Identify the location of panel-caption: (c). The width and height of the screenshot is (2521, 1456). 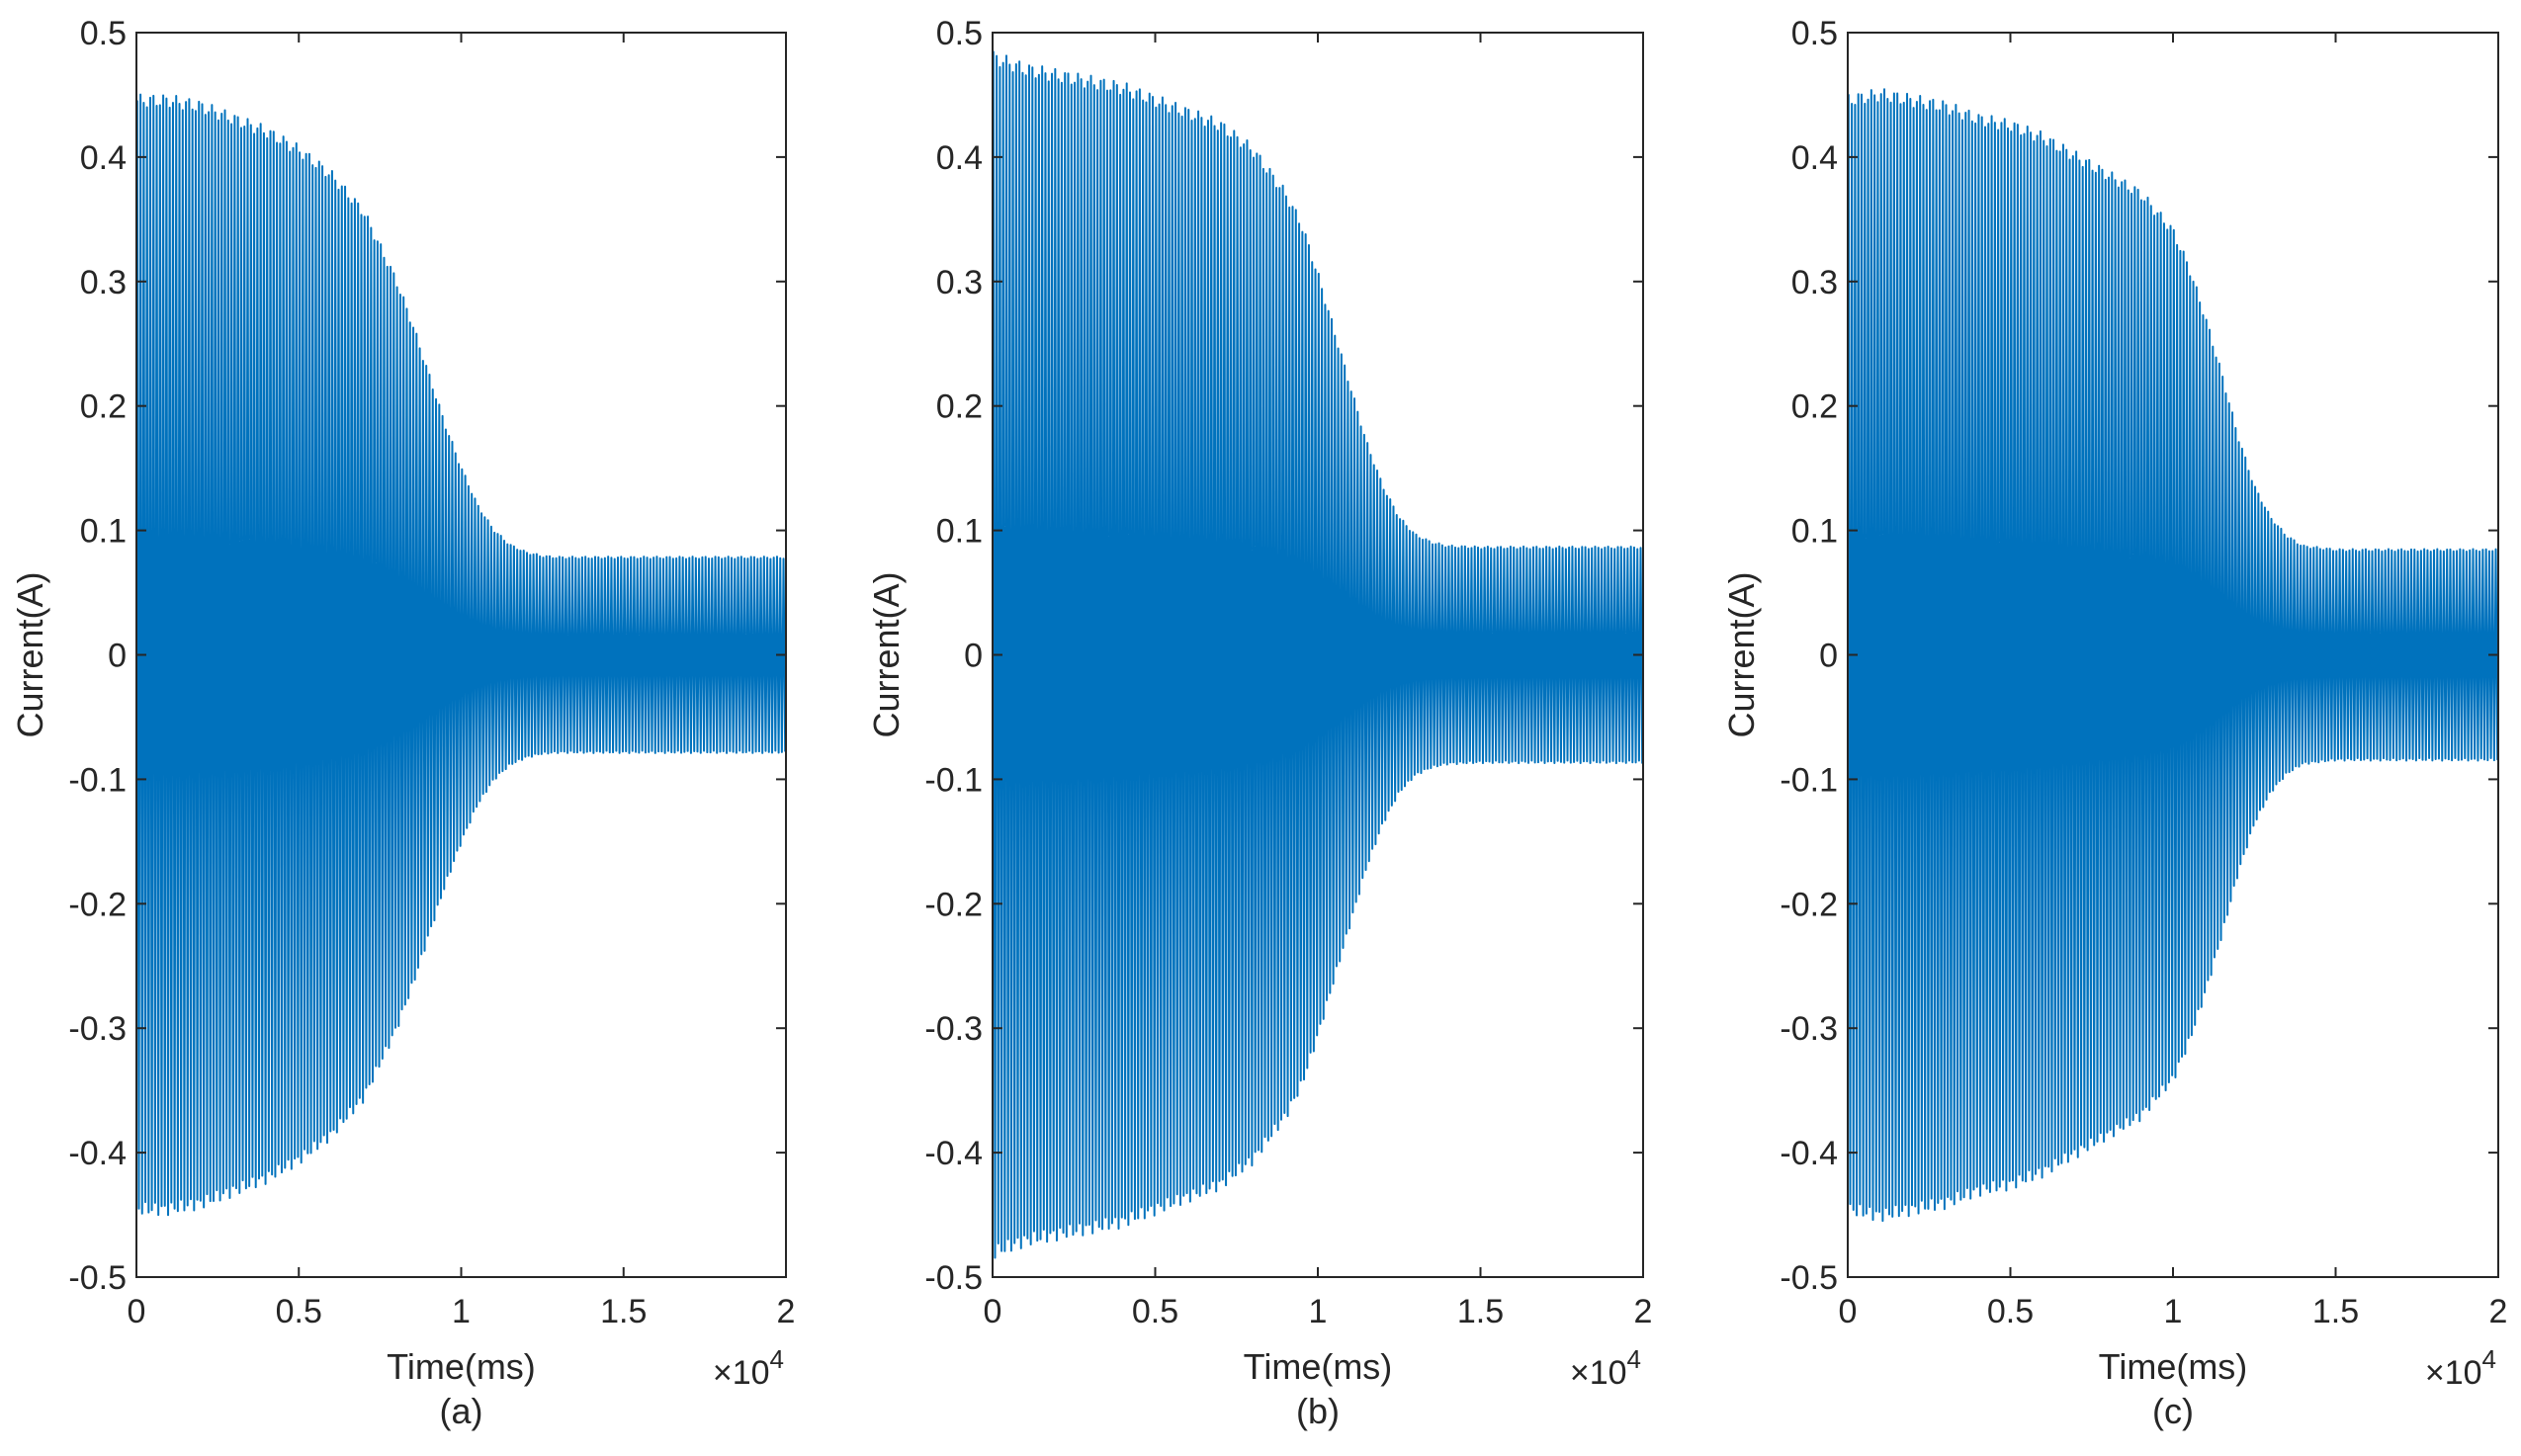
(2173, 1411).